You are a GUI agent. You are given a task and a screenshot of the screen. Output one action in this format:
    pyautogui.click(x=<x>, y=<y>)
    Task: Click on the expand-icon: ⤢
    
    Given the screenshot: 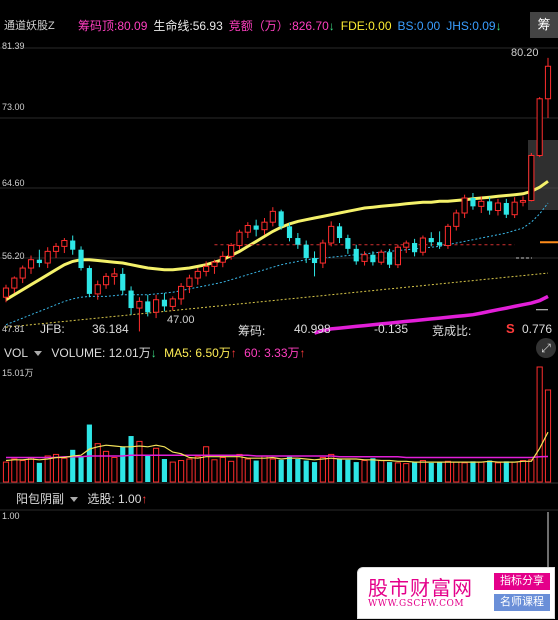 What is the action you would take?
    pyautogui.click(x=546, y=348)
    